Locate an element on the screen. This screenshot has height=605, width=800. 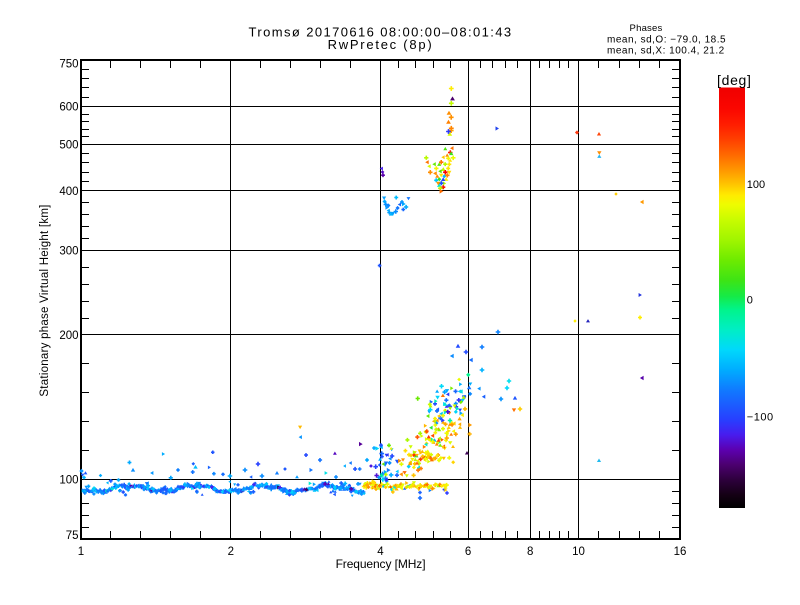
svg-text: 0 is located at coordinates (750, 300).